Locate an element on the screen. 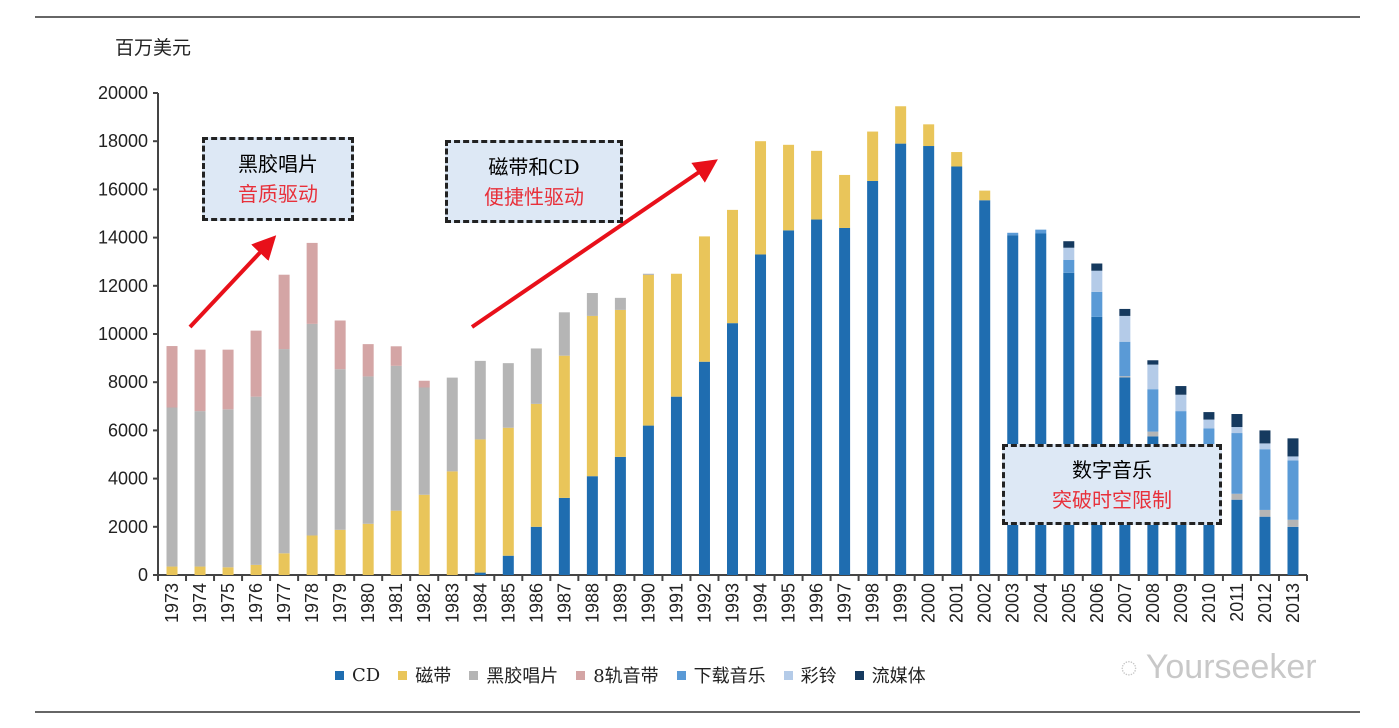 The height and width of the screenshot is (728, 1399). x-tick-label: 1987 is located at coordinates (564, 603).